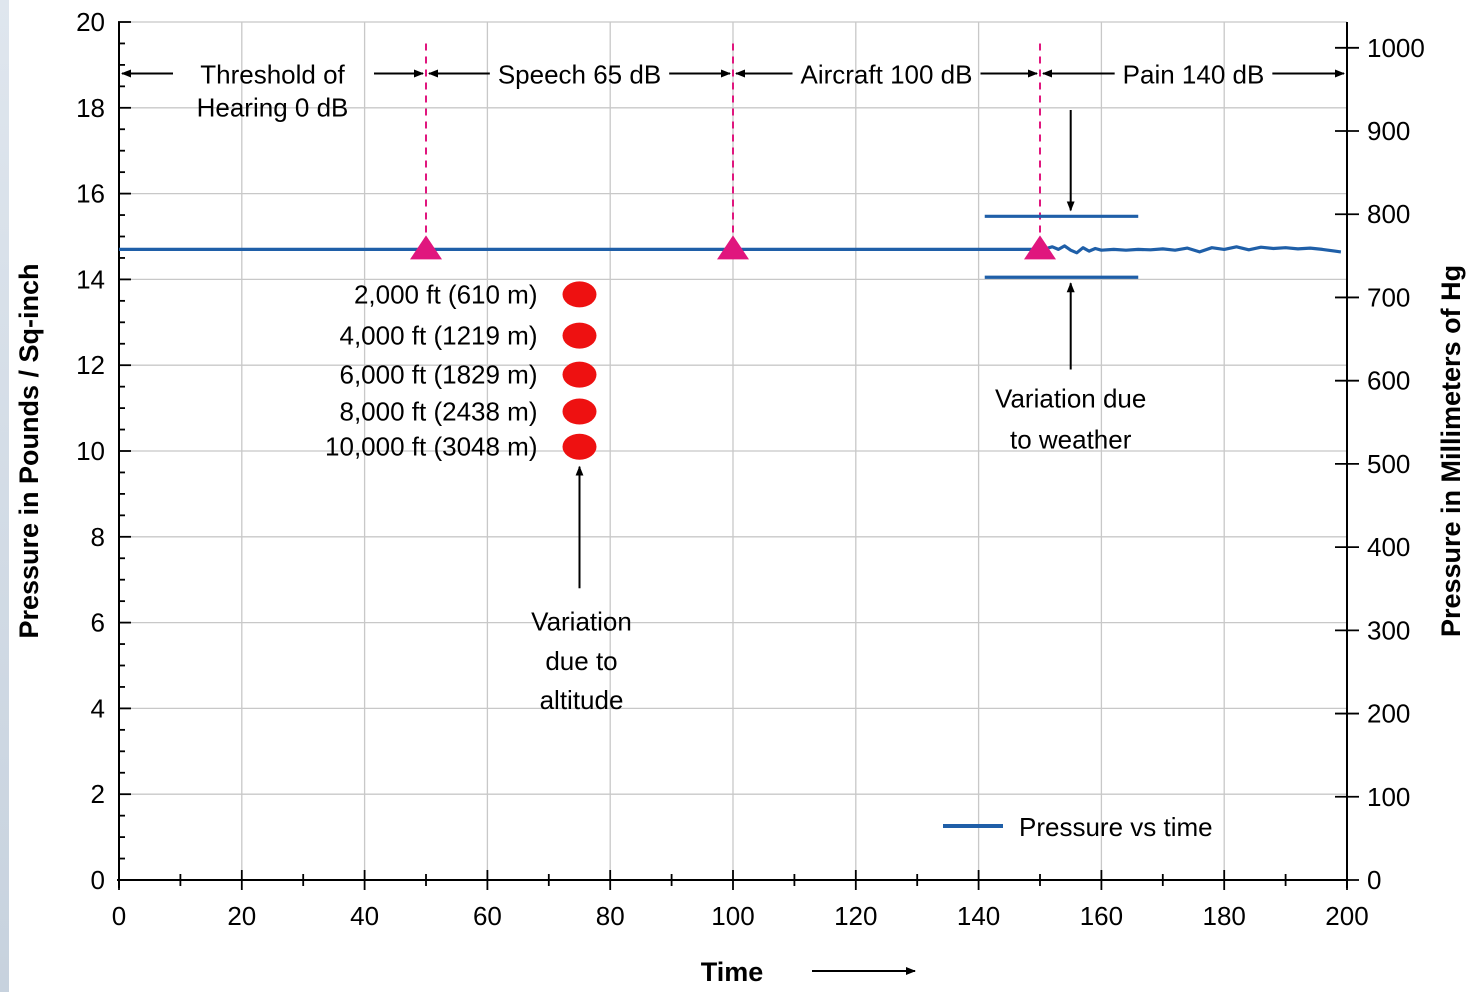  I want to click on page-edge-strip, so click(4, 496).